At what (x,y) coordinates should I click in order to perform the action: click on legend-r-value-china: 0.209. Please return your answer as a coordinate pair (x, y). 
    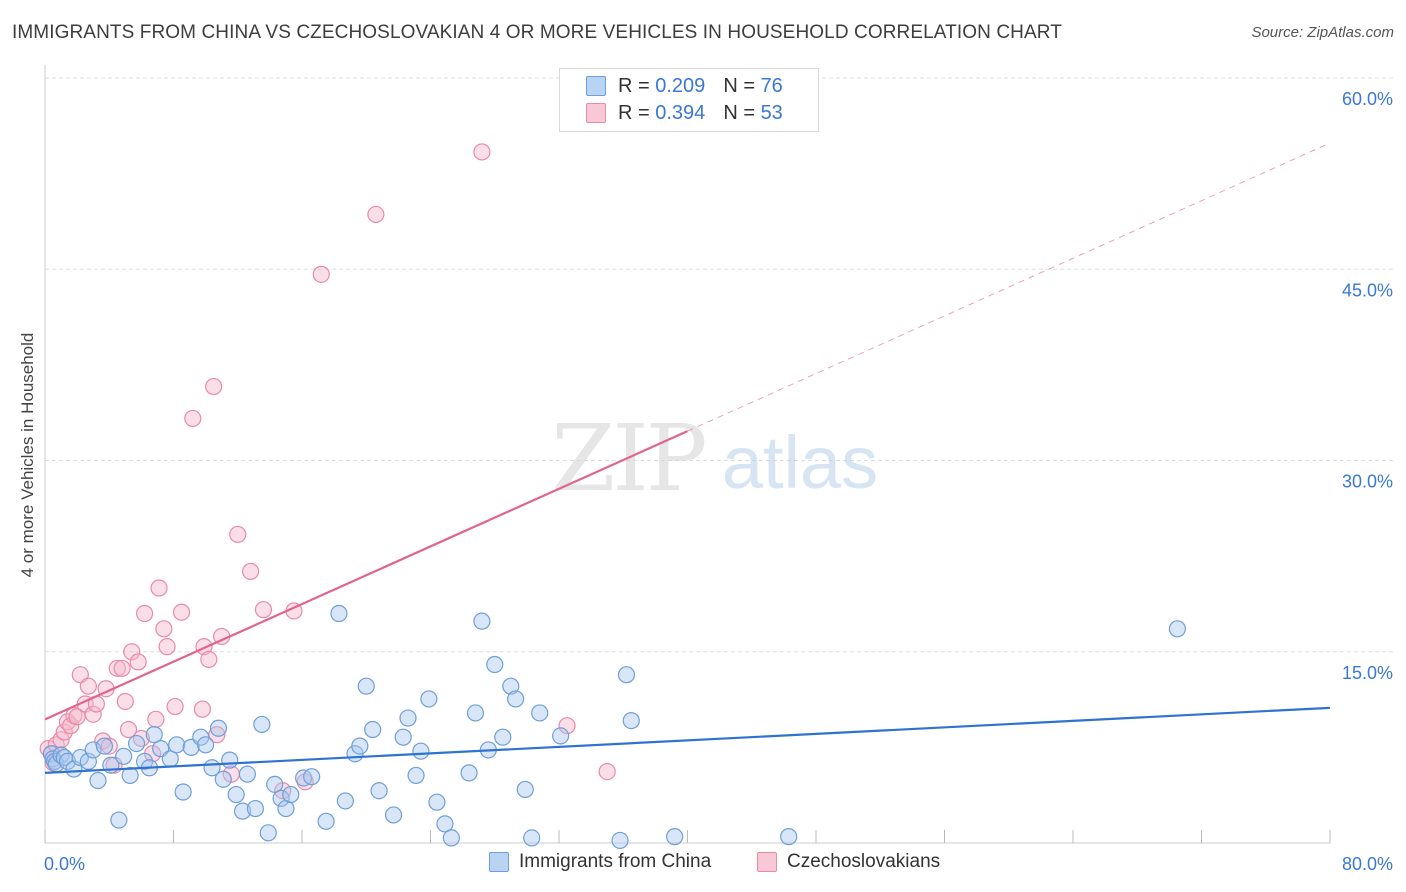
    Looking at the image, I should click on (680, 85).